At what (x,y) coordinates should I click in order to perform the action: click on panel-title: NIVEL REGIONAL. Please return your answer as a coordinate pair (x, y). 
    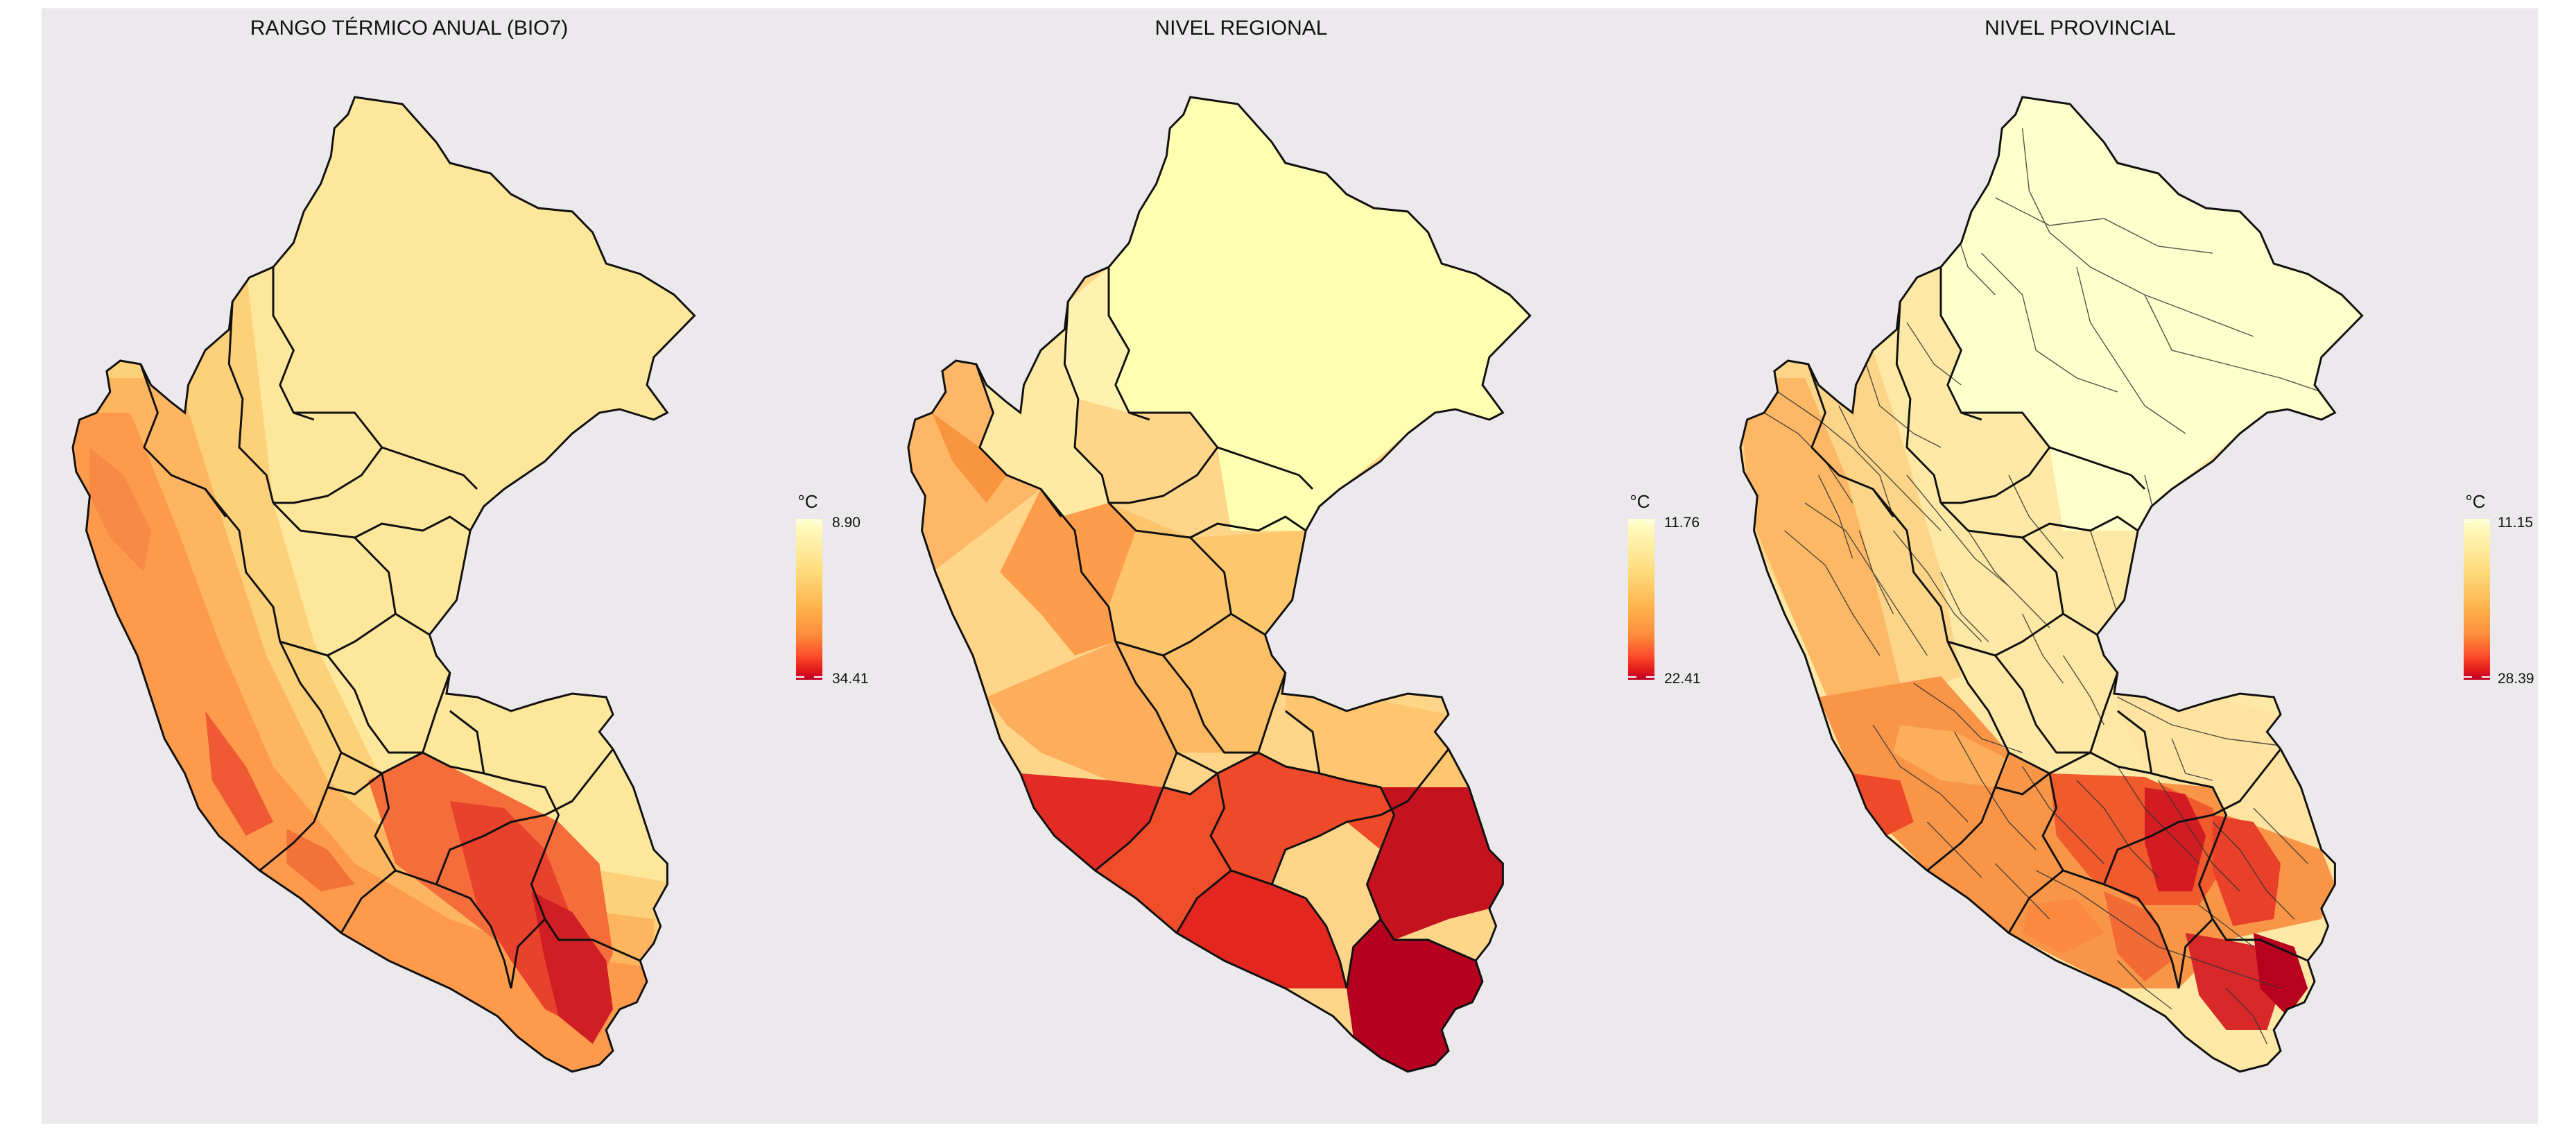
    Looking at the image, I should click on (1241, 28).